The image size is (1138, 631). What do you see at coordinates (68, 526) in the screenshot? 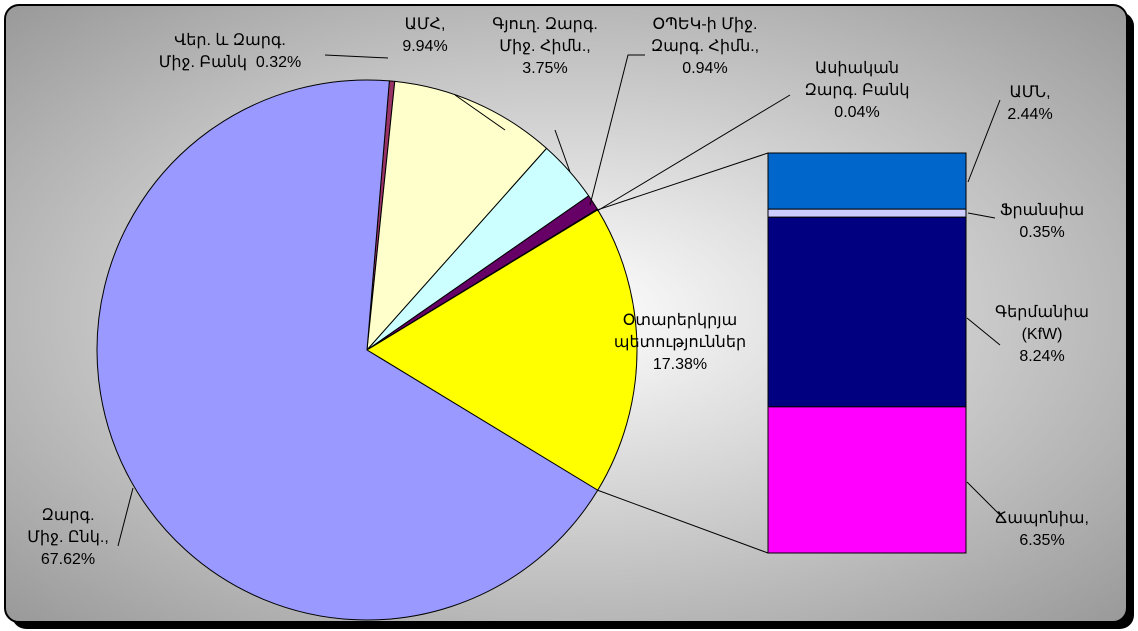
I see `category-label: Զարգ. Միջ. Ընկ.,` at bounding box center [68, 526].